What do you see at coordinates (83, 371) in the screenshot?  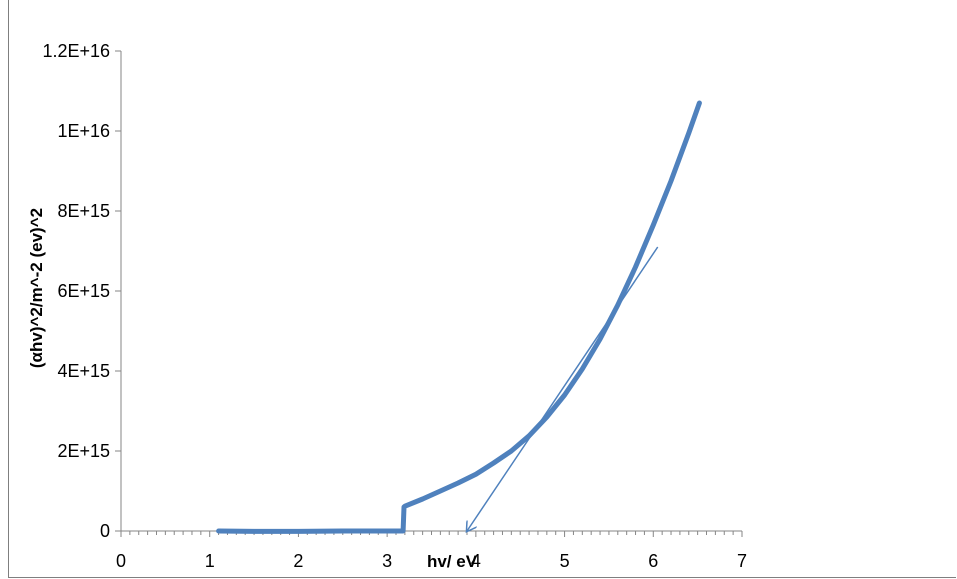 I see `y-tick-label: 4E+15` at bounding box center [83, 371].